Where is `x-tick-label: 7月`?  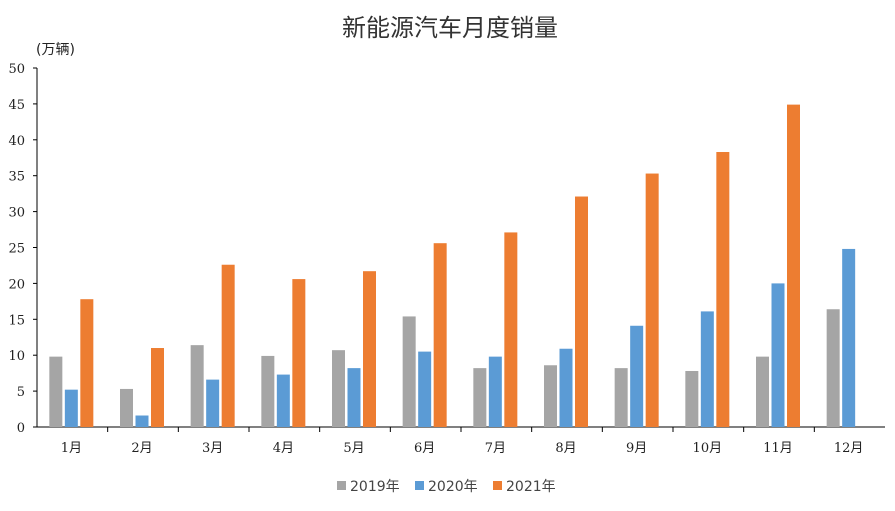
x-tick-label: 7月 is located at coordinates (495, 448).